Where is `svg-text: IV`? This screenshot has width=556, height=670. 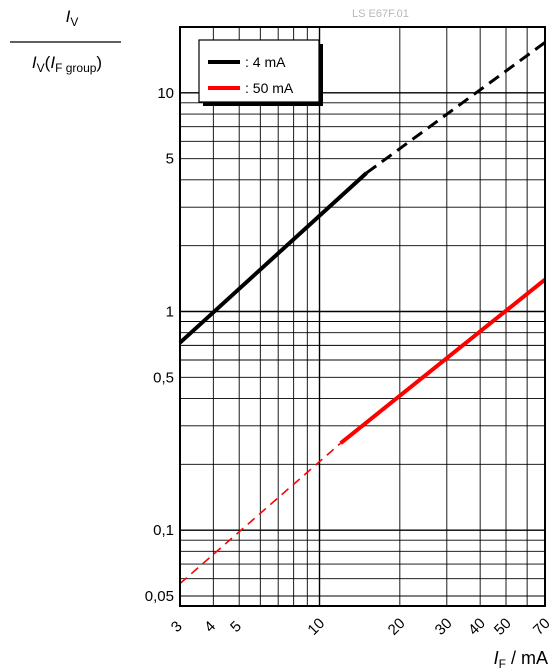
svg-text: IV is located at coordinates (72, 18).